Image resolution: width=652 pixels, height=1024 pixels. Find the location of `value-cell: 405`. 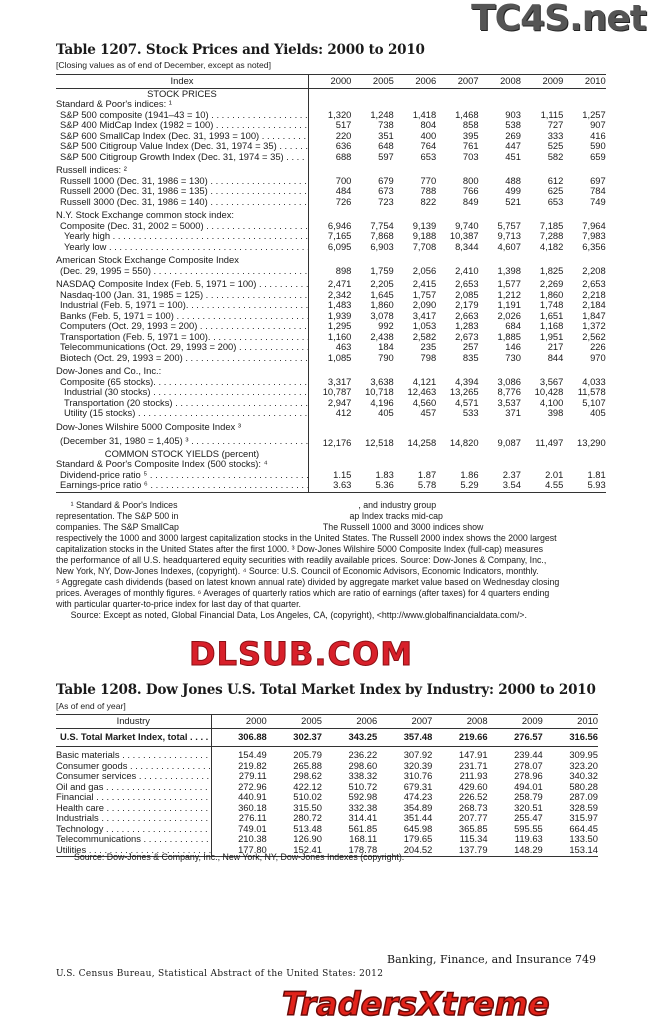

value-cell: 405 is located at coordinates (386, 412).